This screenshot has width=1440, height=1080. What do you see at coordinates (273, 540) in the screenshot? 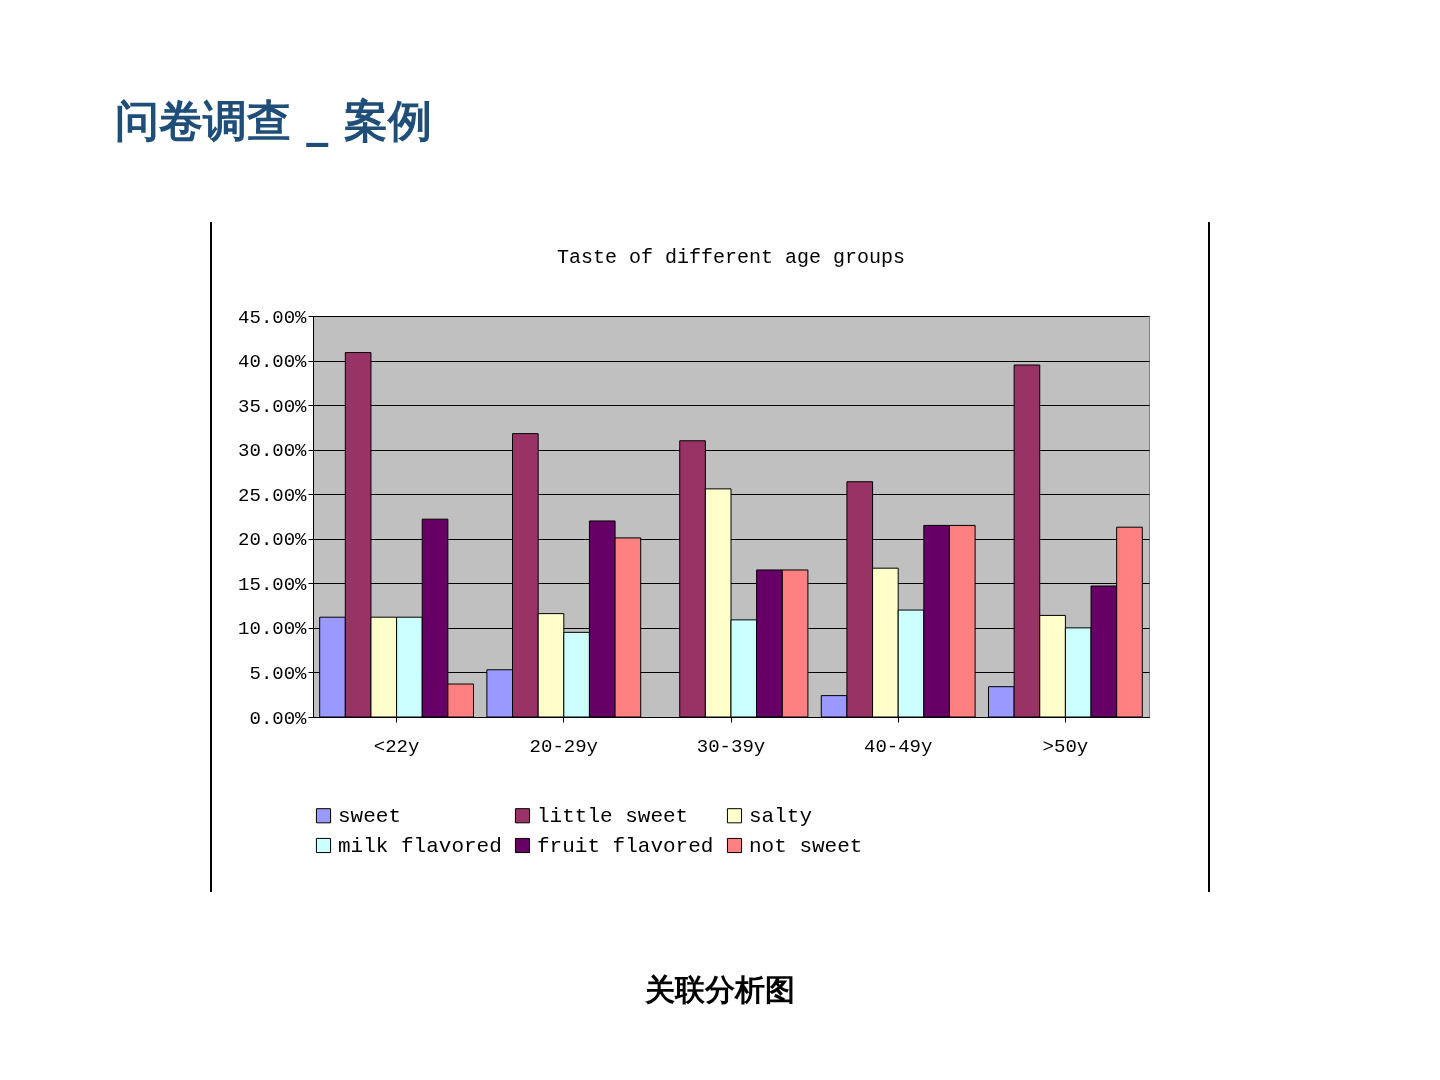
I see `y-tick-label: 20.00%` at bounding box center [273, 540].